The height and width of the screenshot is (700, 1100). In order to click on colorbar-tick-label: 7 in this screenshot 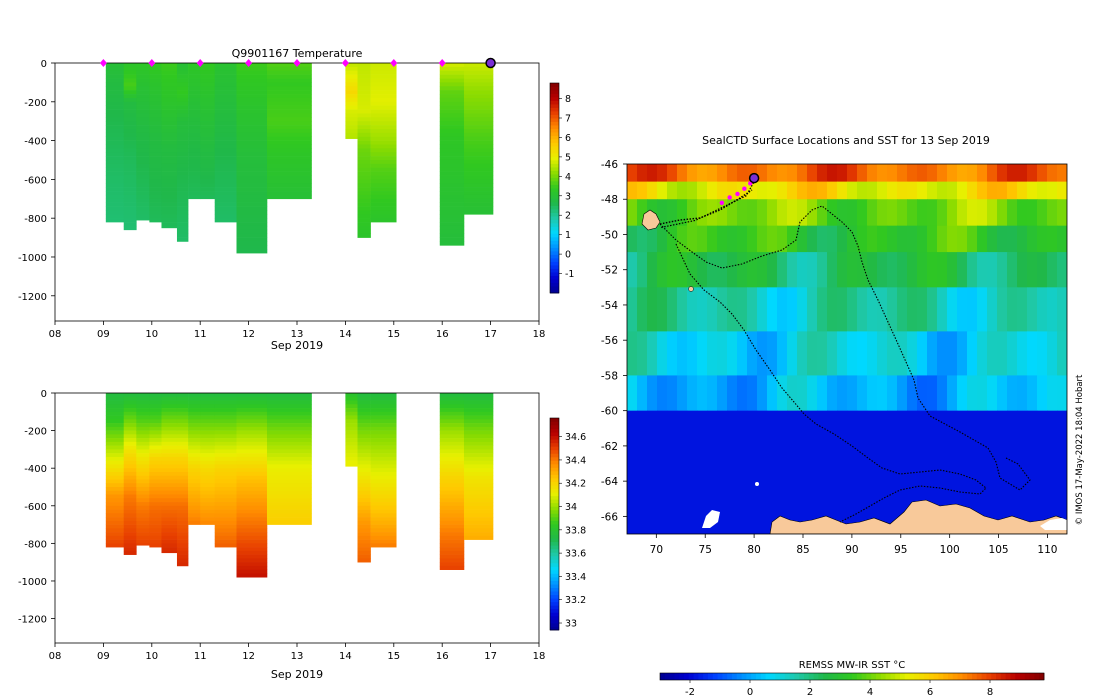, I will do `click(568, 119)`.